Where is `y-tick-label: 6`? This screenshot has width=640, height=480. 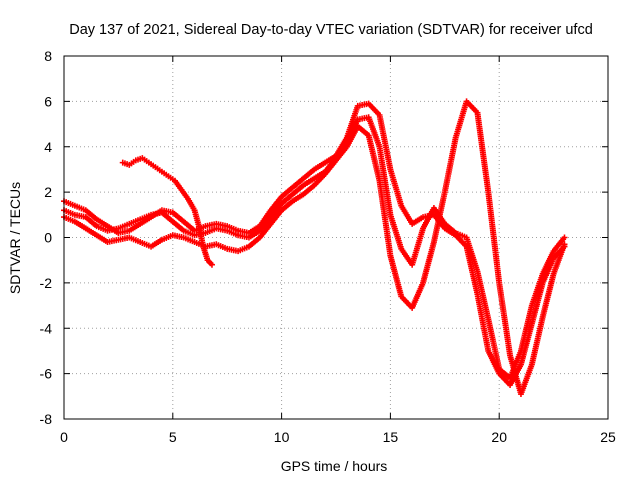
y-tick-label: 6 is located at coordinates (48, 101).